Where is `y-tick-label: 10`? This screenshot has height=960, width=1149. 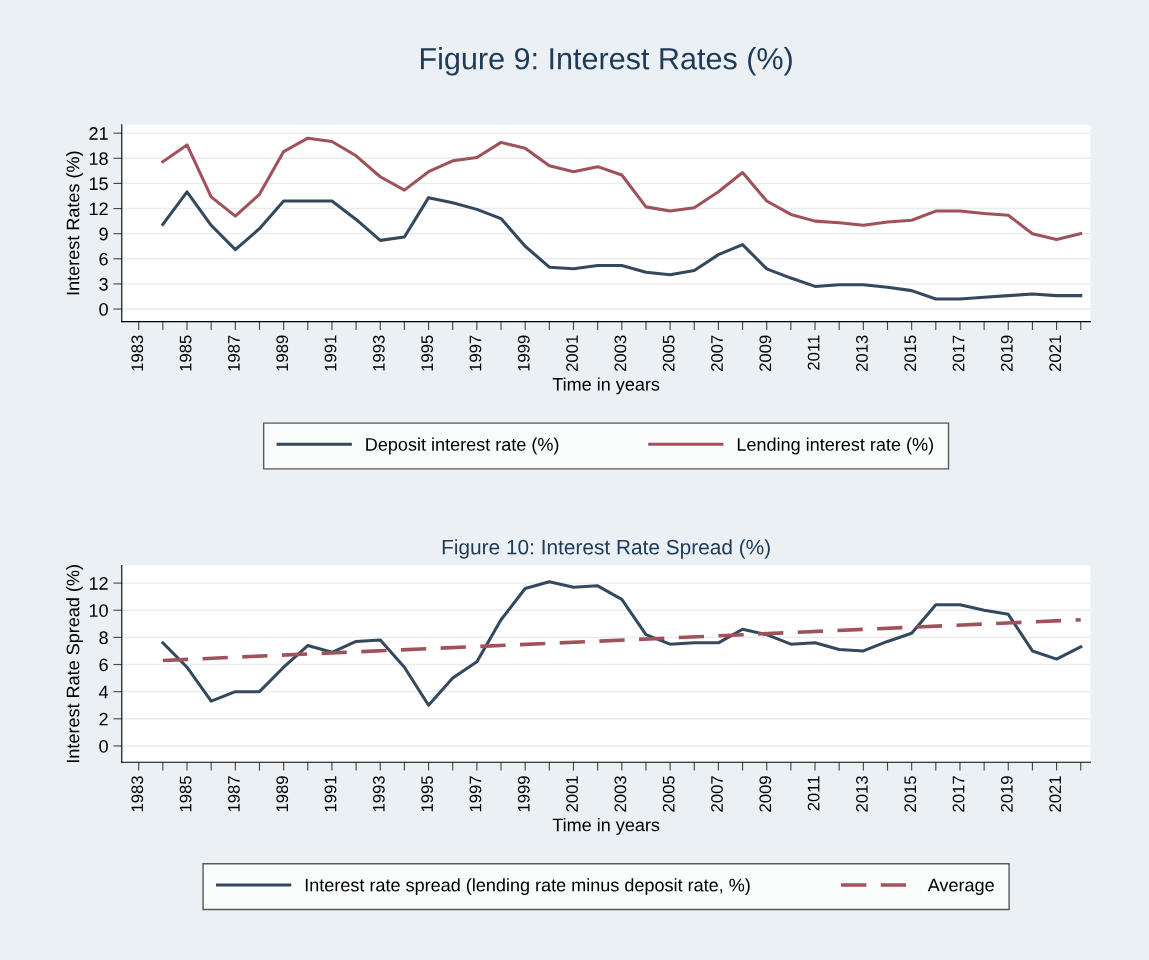
y-tick-label: 10 is located at coordinates (98, 610).